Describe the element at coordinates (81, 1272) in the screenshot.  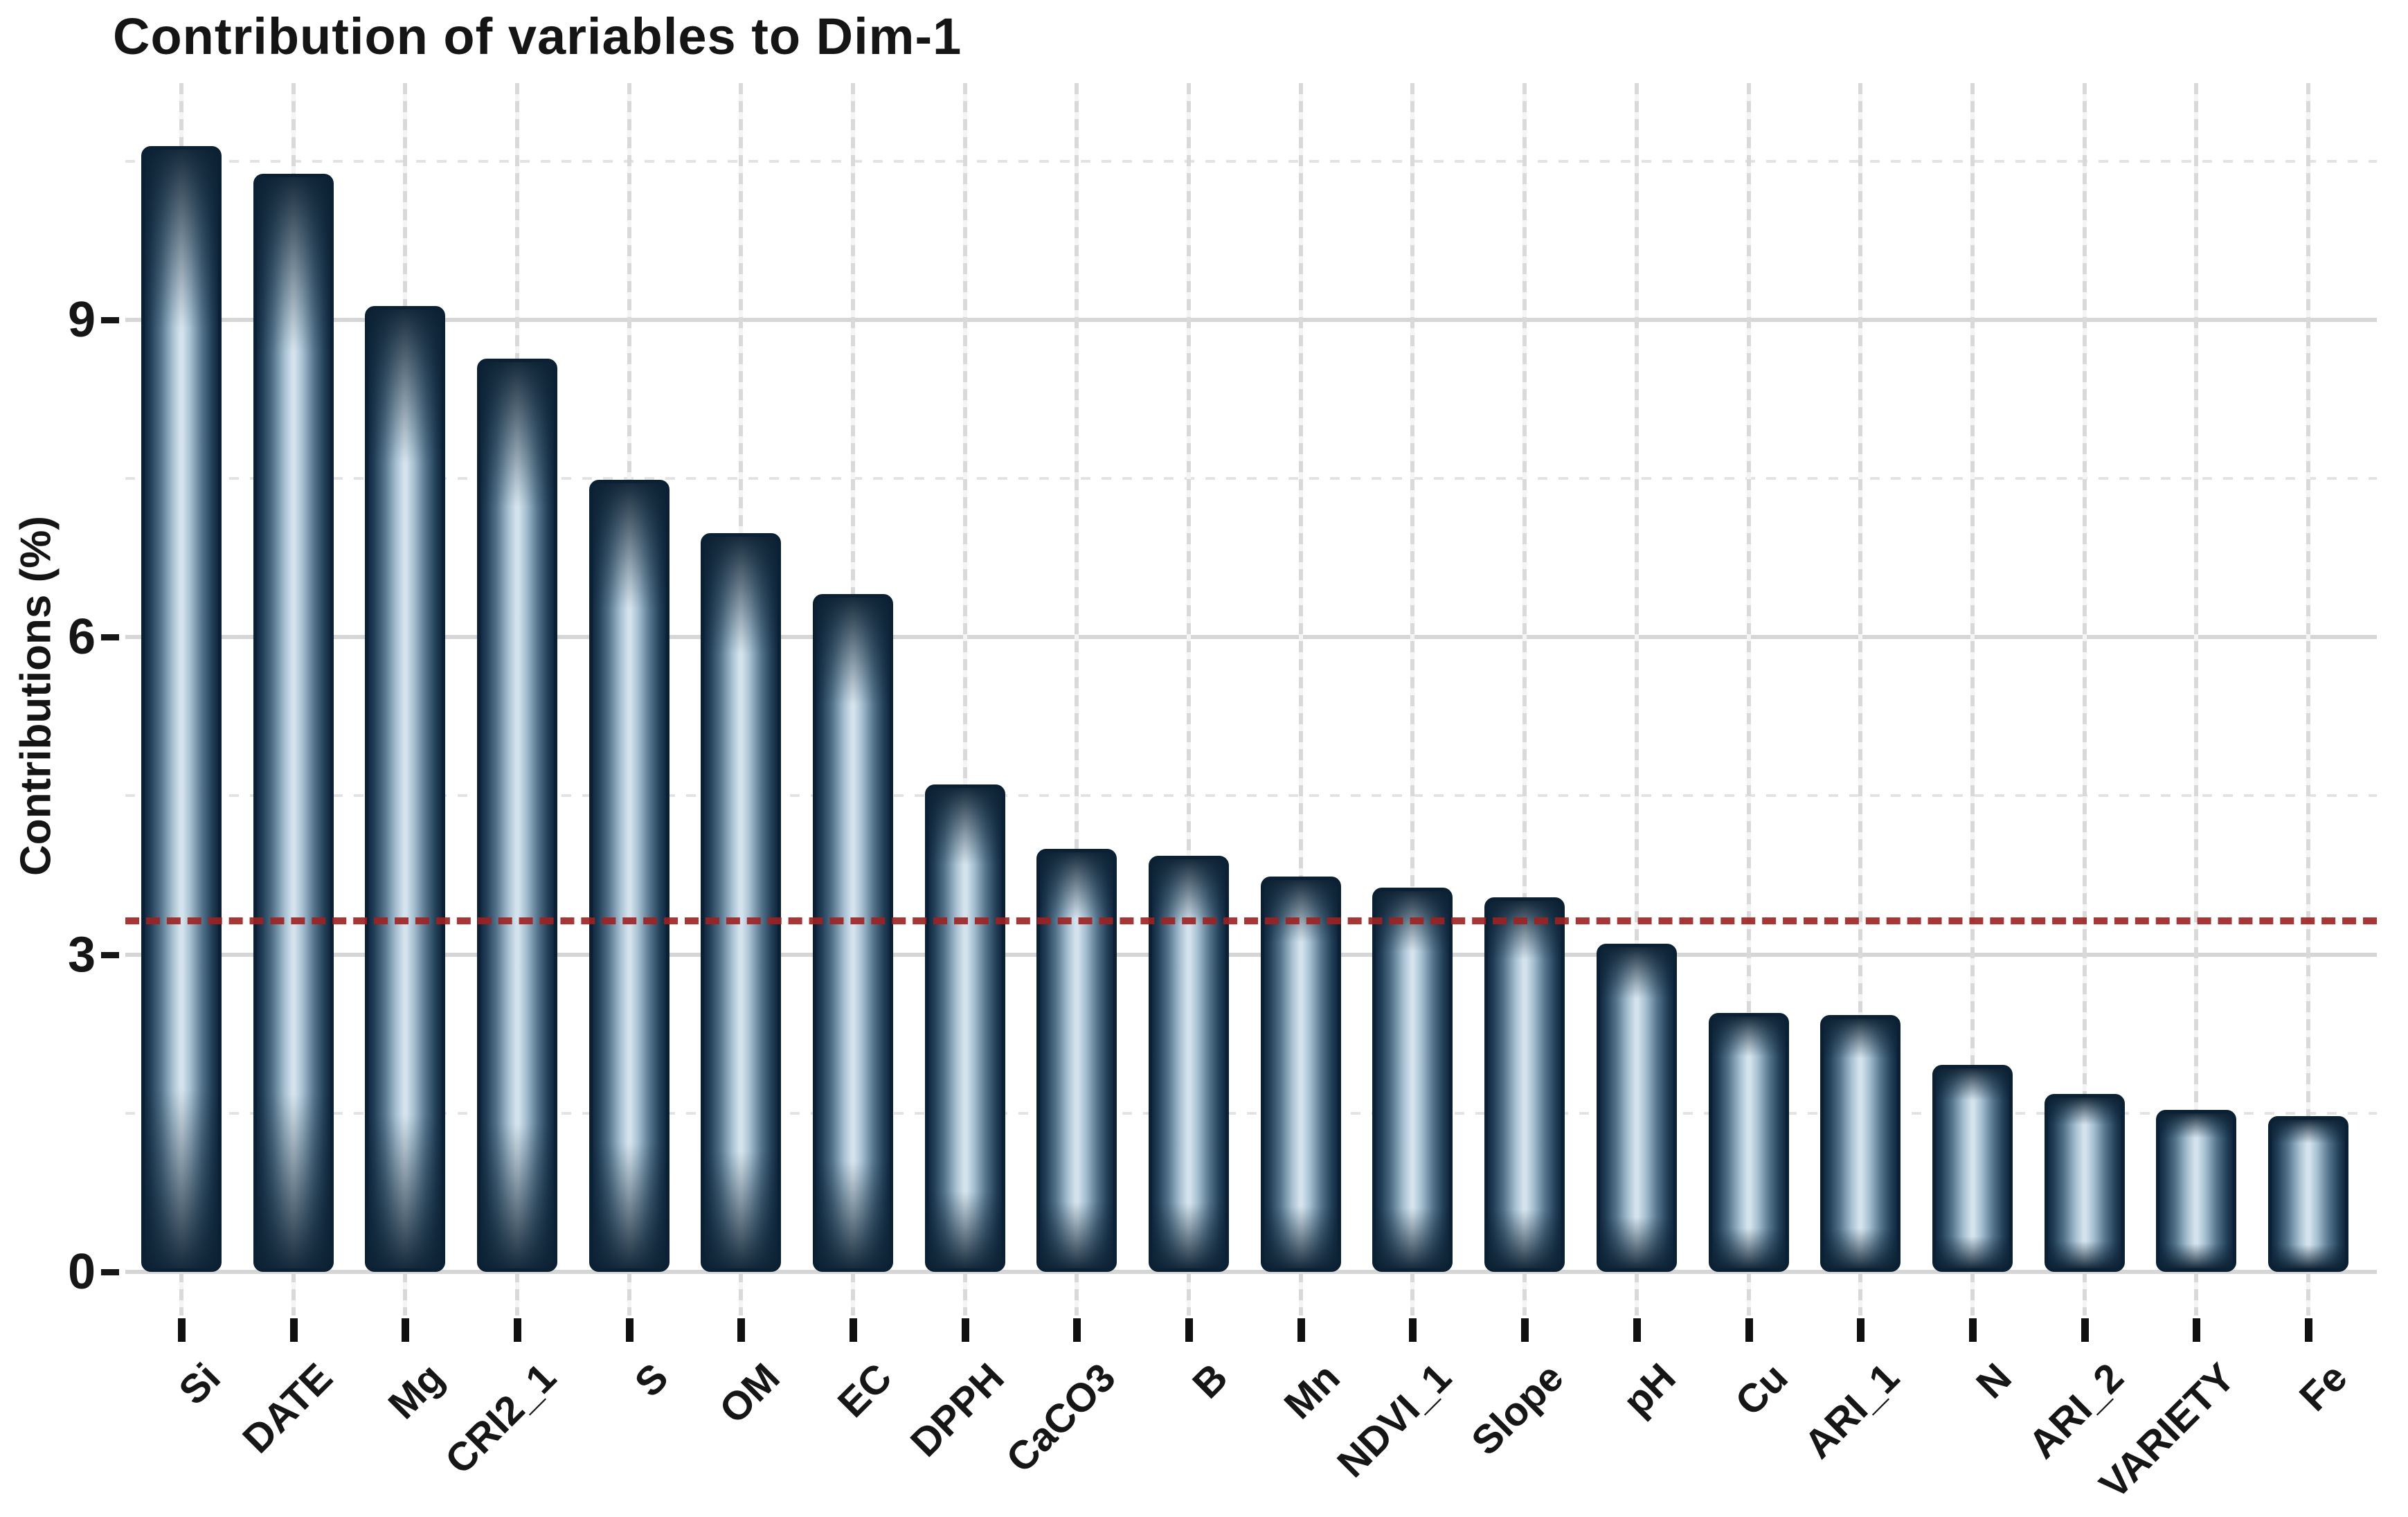
I see `y-tick-label-0: 0` at that location.